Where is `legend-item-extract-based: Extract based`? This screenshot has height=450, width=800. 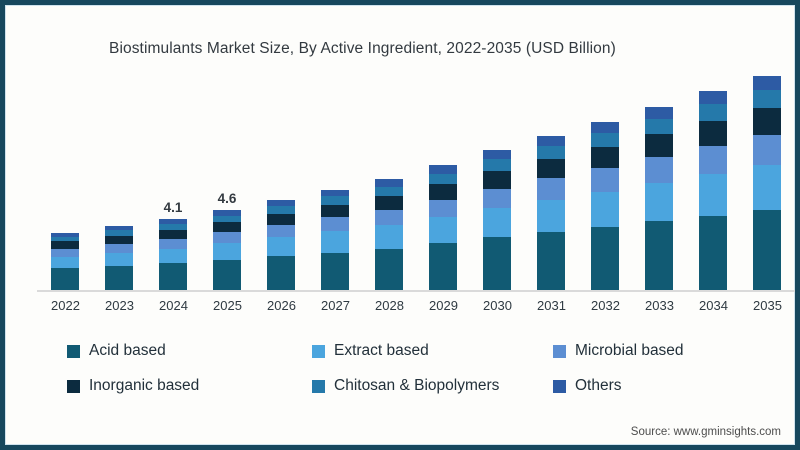
legend-item-extract-based: Extract based is located at coordinates (432, 351).